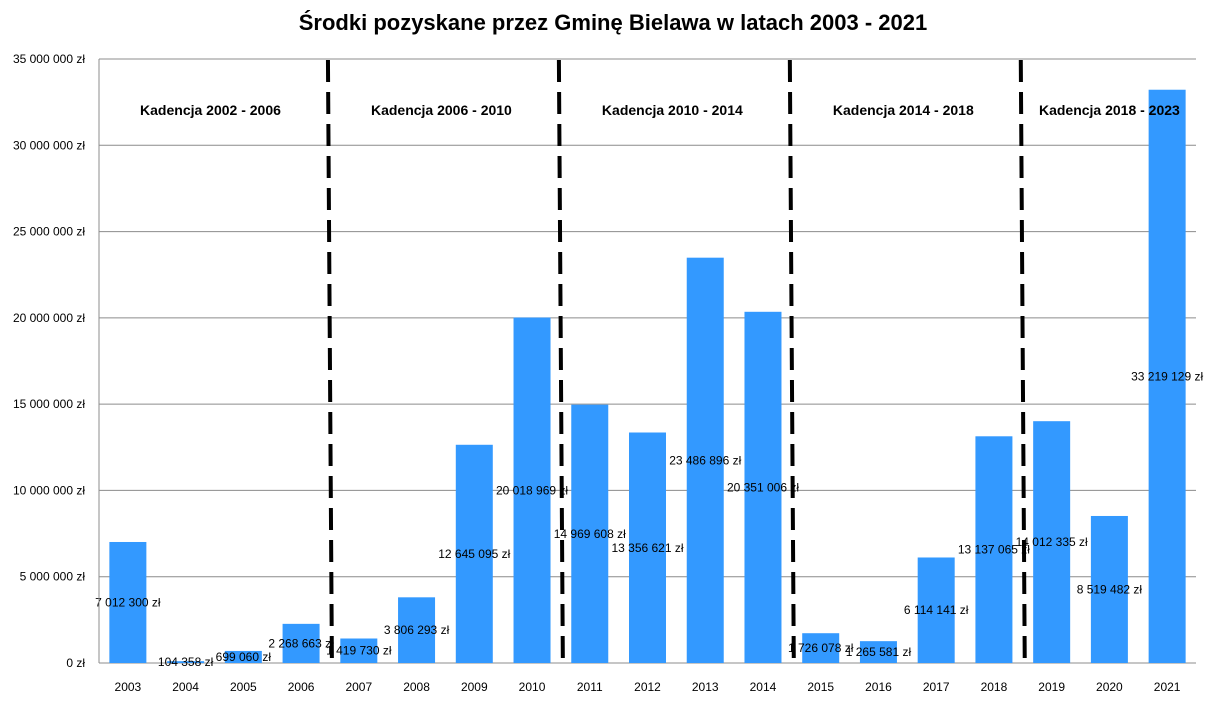 The image size is (1227, 707). Describe the element at coordinates (1109, 110) in the screenshot. I see `term-label: Kadencja 2018 - 2023` at that location.